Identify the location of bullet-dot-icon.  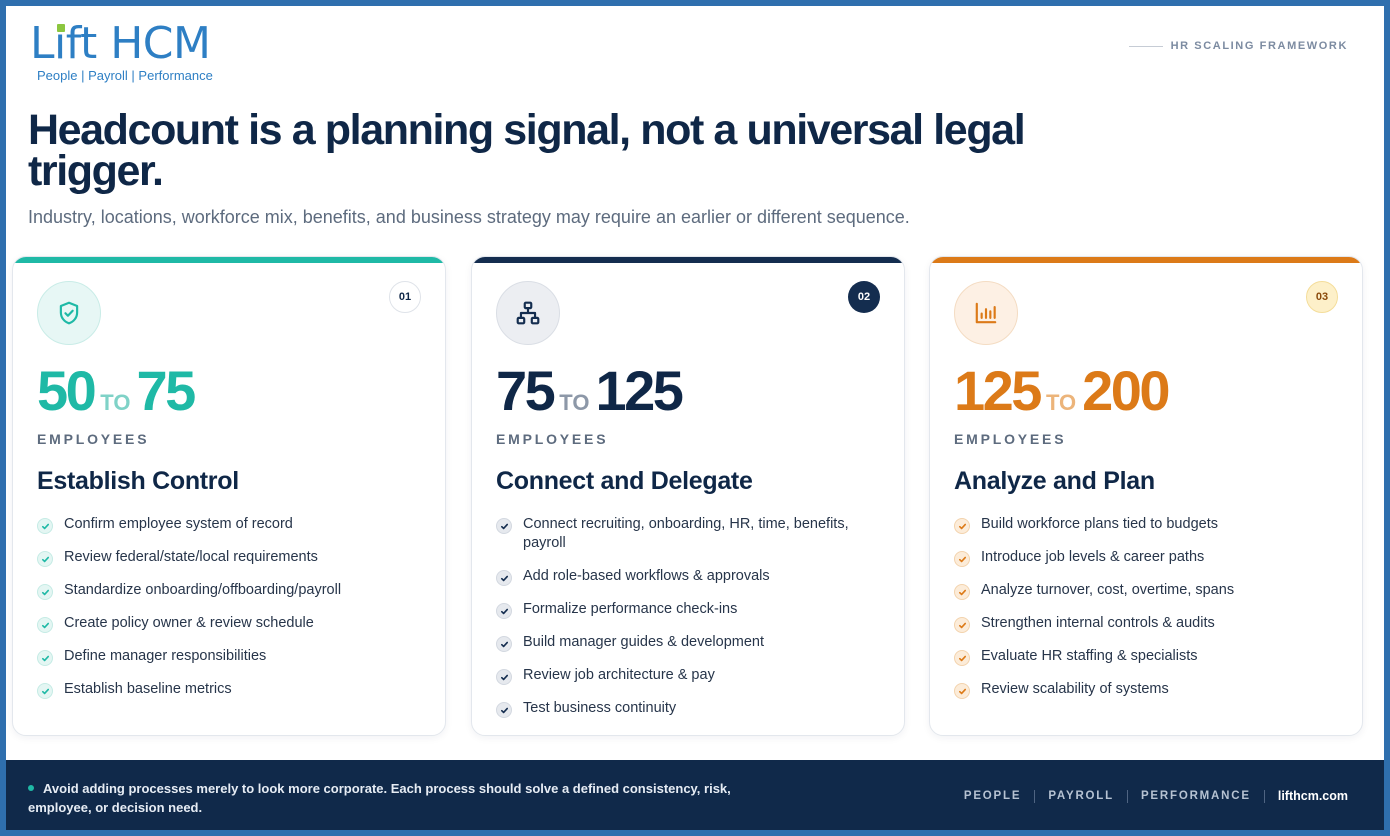
(31, 788).